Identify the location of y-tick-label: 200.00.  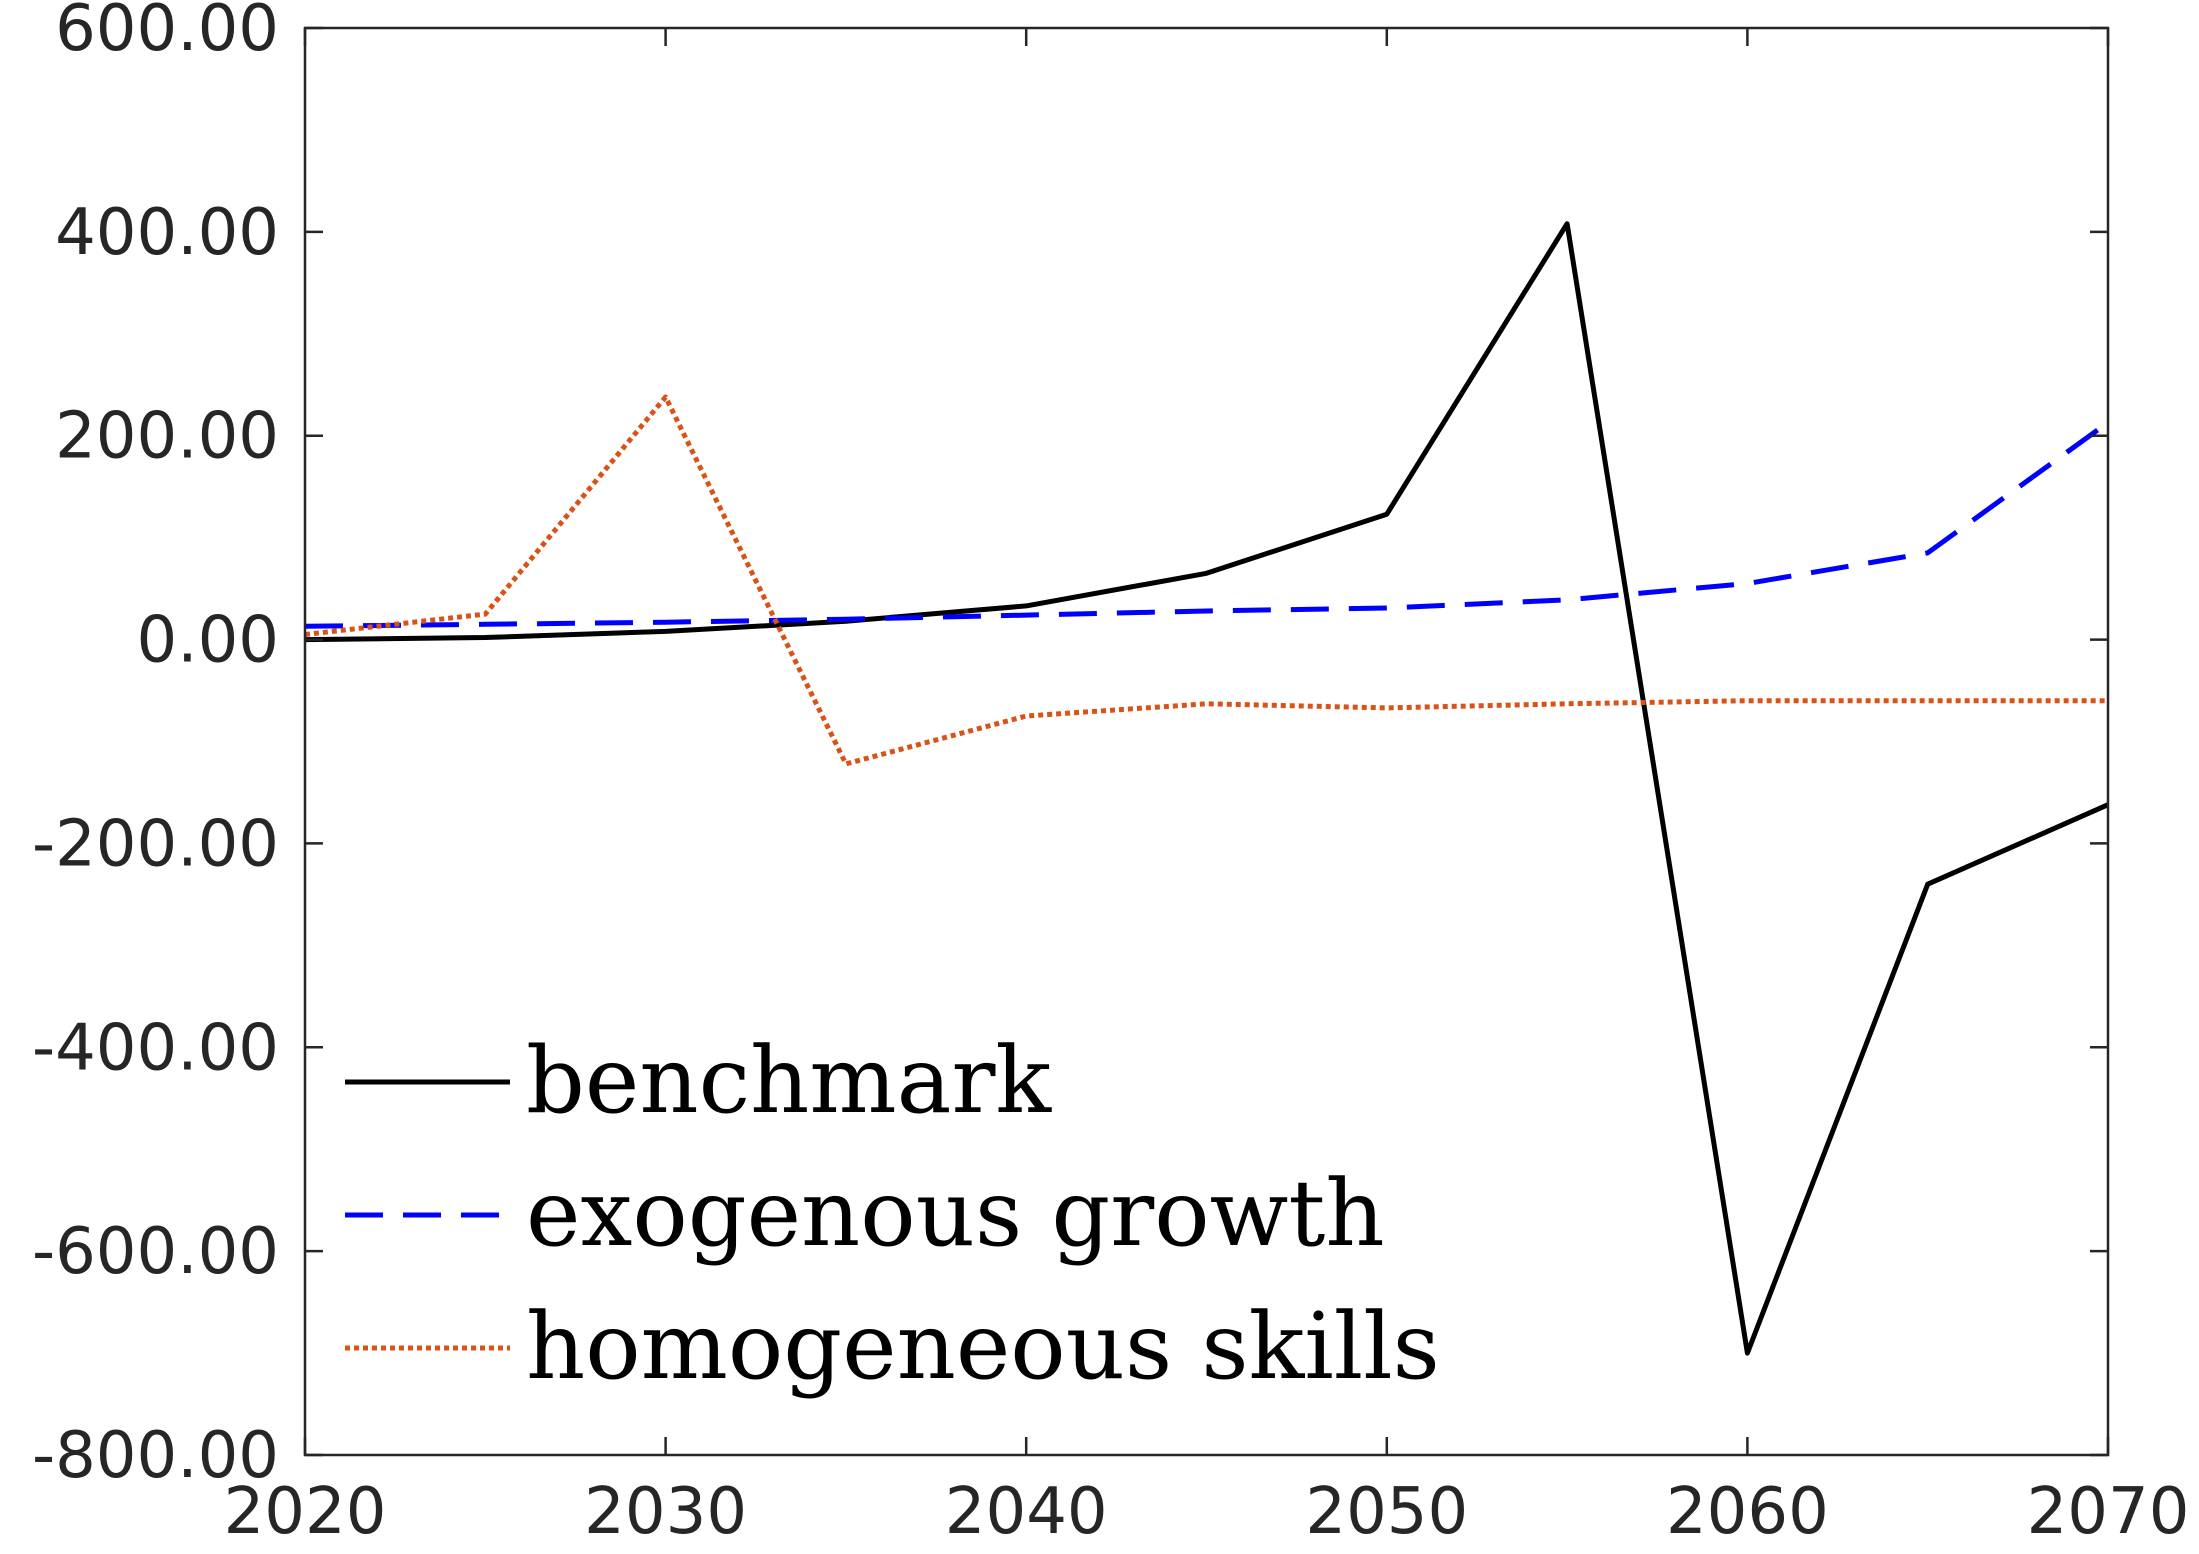
(167, 437).